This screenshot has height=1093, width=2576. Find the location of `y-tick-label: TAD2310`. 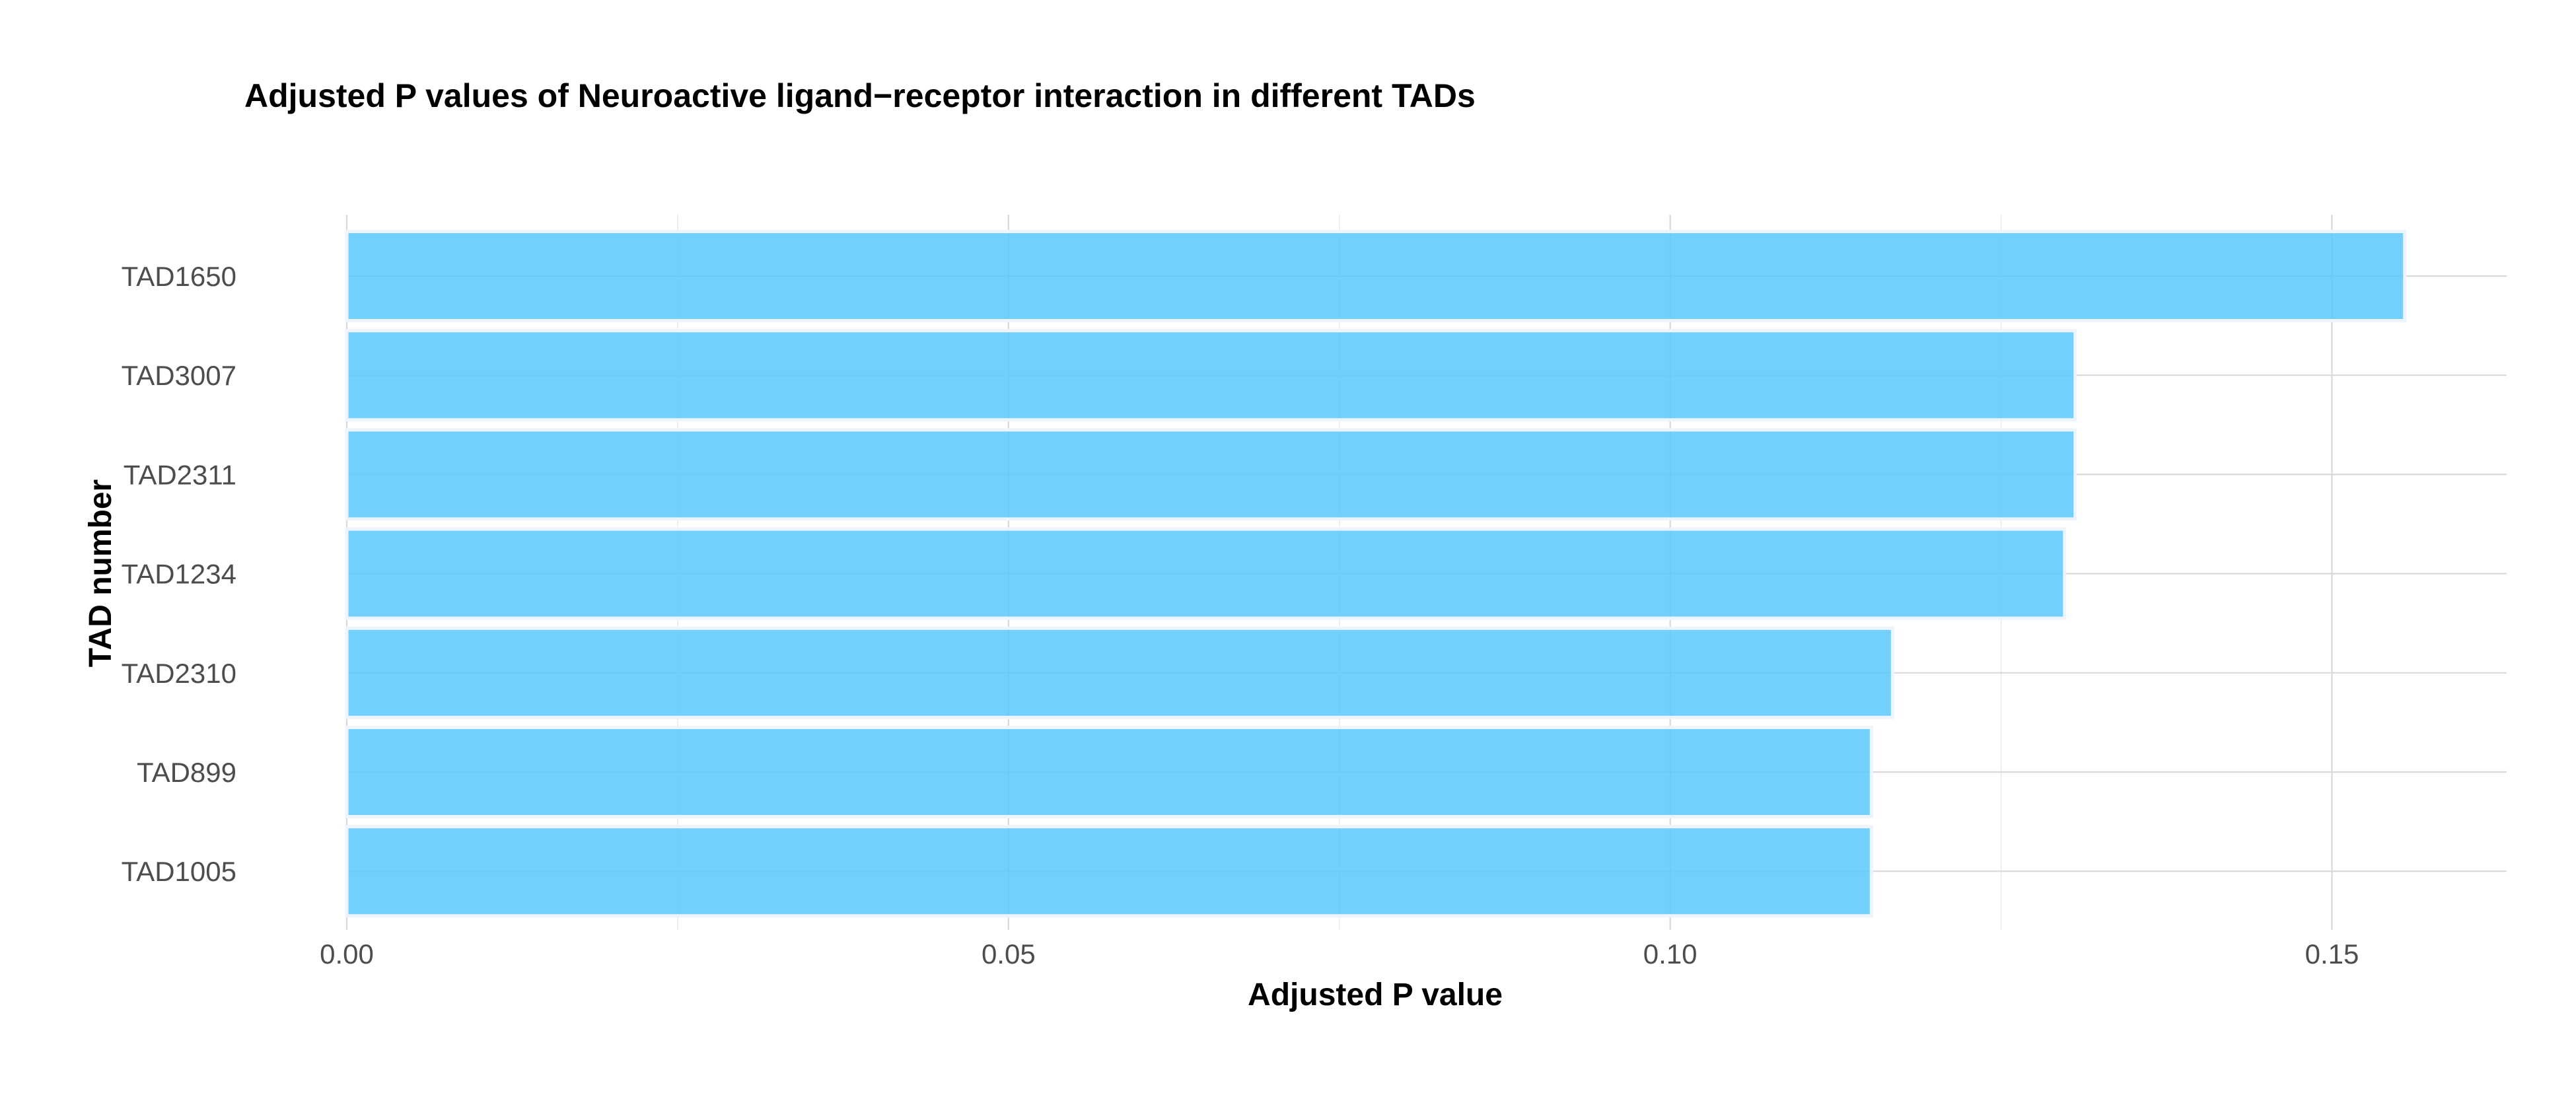

y-tick-label: TAD2310 is located at coordinates (179, 673).